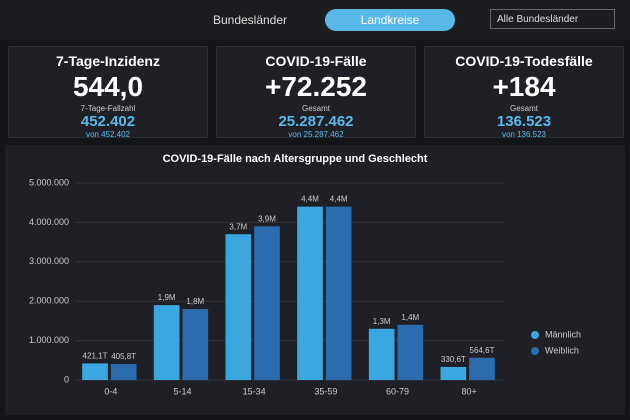 This screenshot has width=630, height=420. I want to click on y-tick-label: 3.000.000, so click(49, 261).